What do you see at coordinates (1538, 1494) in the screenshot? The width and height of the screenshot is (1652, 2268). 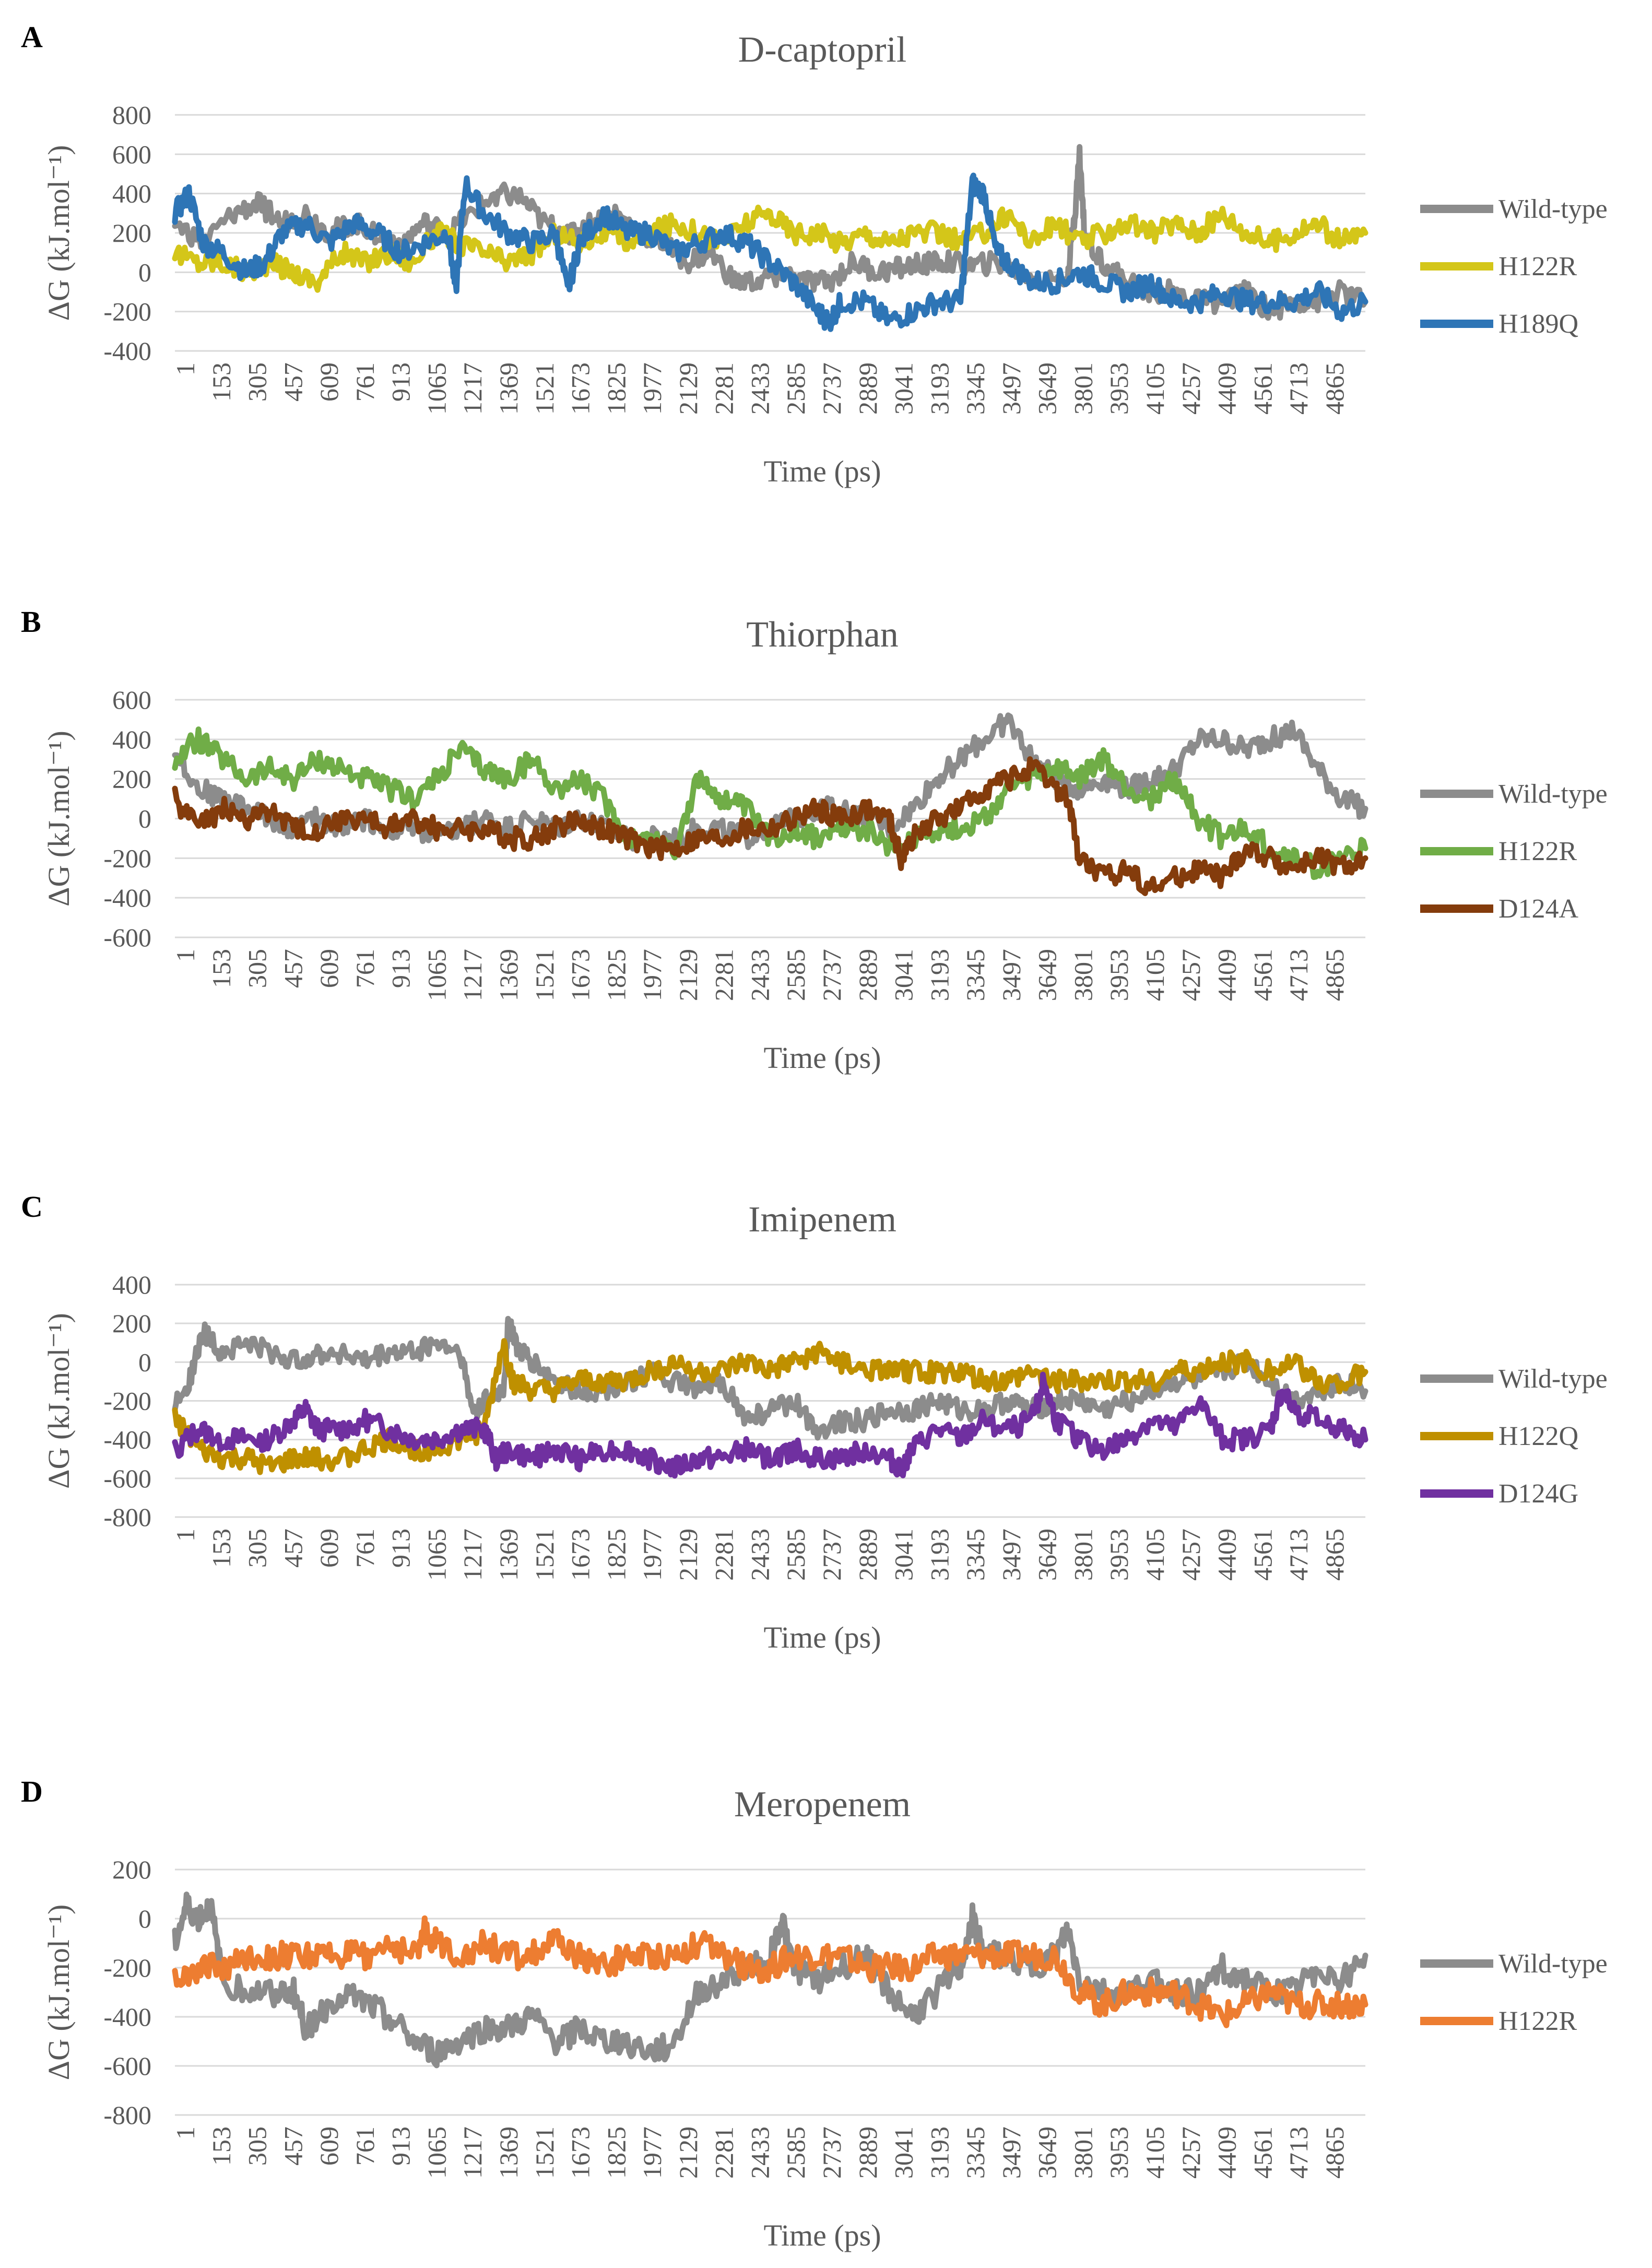 I see `legend-label: D124G` at bounding box center [1538, 1494].